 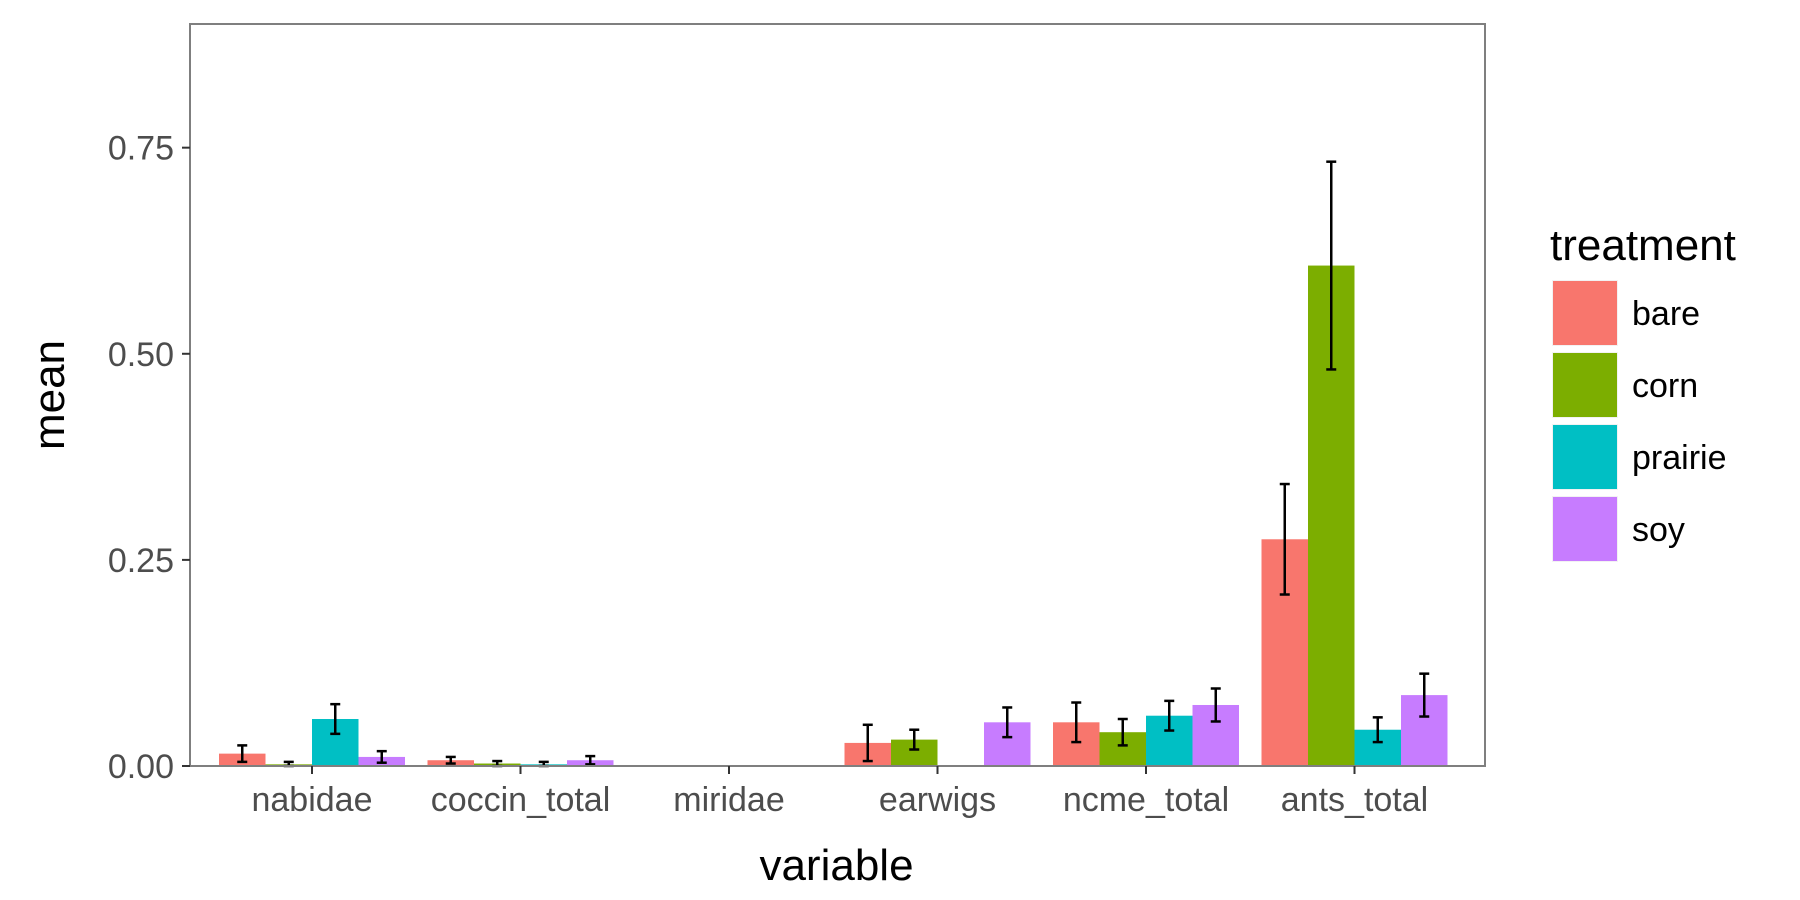 What do you see at coordinates (1679, 458) in the screenshot?
I see `legend-label: prairie` at bounding box center [1679, 458].